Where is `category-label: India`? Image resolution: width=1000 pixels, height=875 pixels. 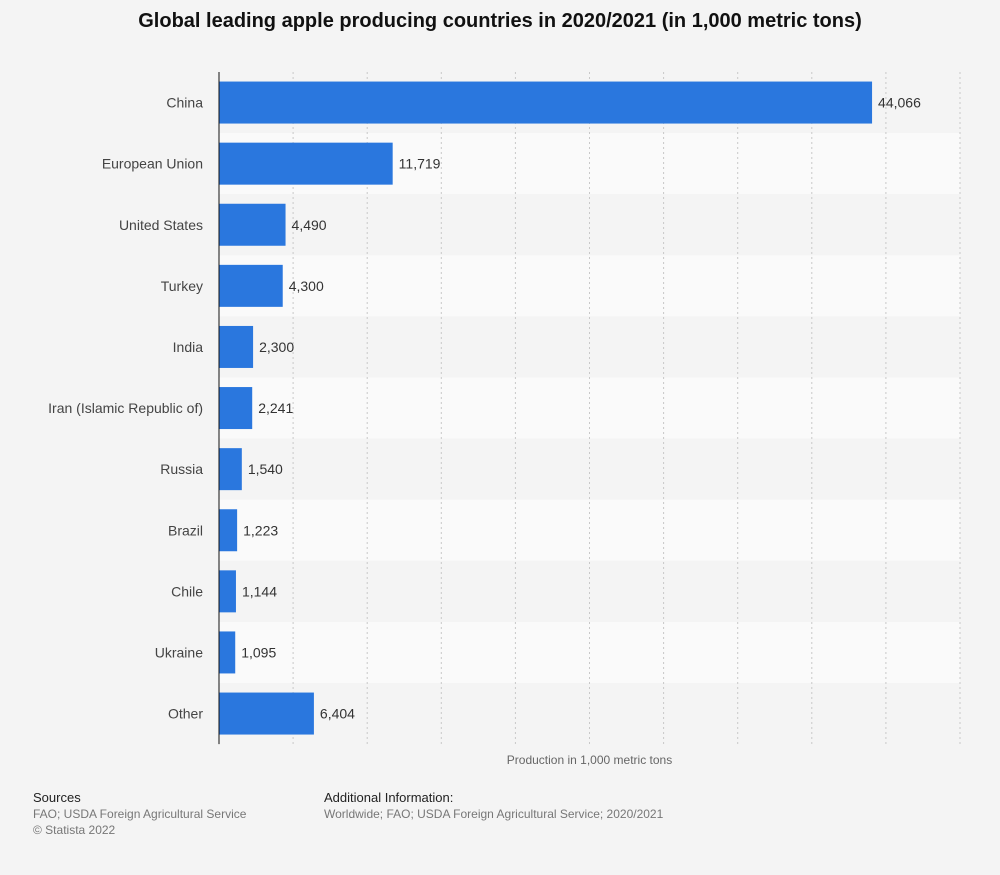 category-label: India is located at coordinates (188, 347).